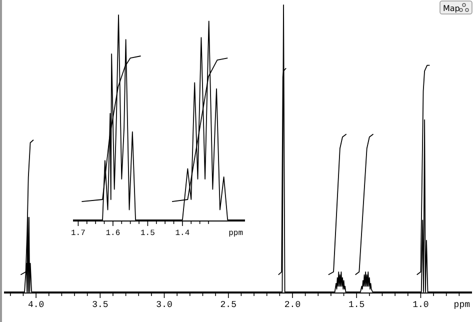 This screenshot has width=474, height=322. Describe the element at coordinates (100, 305) in the screenshot. I see `x-tick-label: 3.5` at that location.